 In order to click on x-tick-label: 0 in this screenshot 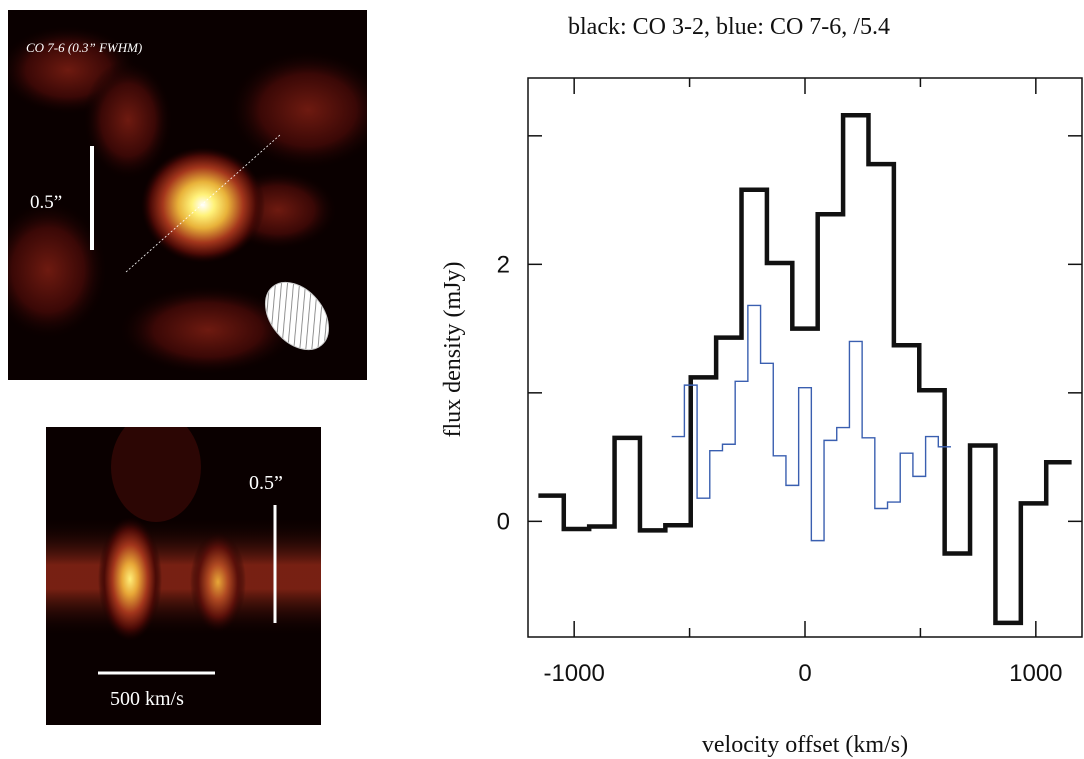, I will do `click(804, 673)`.